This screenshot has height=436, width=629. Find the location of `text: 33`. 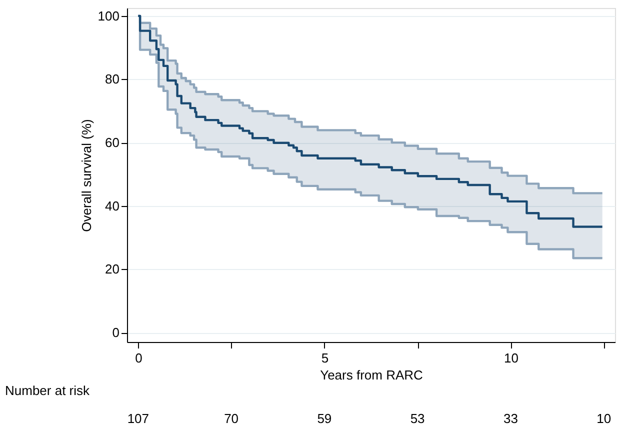

text: 33 is located at coordinates (510, 418).